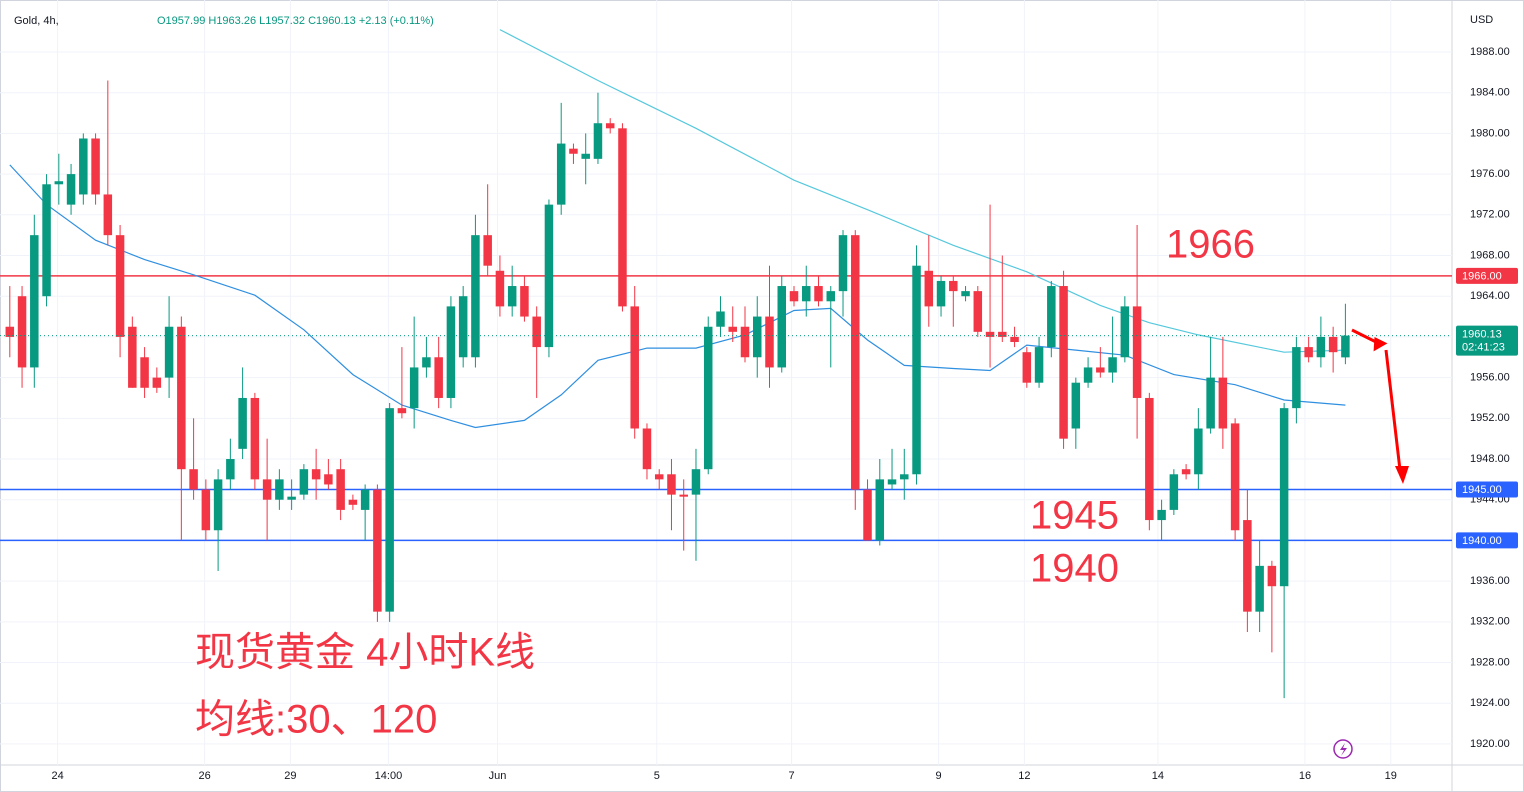 This screenshot has width=1524, height=792. What do you see at coordinates (1490, 296) in the screenshot?
I see `y-tick-label: 1964.00` at bounding box center [1490, 296].